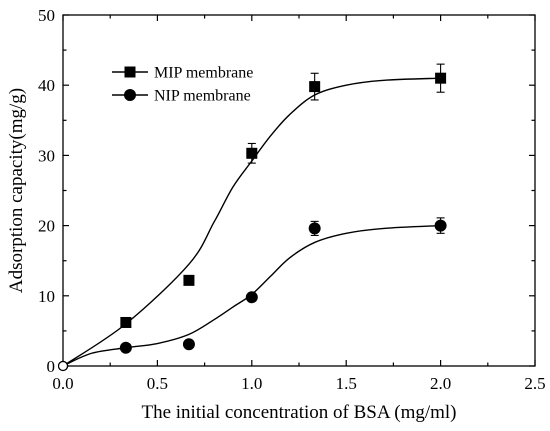 The width and height of the screenshot is (550, 431). What do you see at coordinates (202, 96) in the screenshot?
I see `legend-label-nip: NIP membrane` at bounding box center [202, 96].